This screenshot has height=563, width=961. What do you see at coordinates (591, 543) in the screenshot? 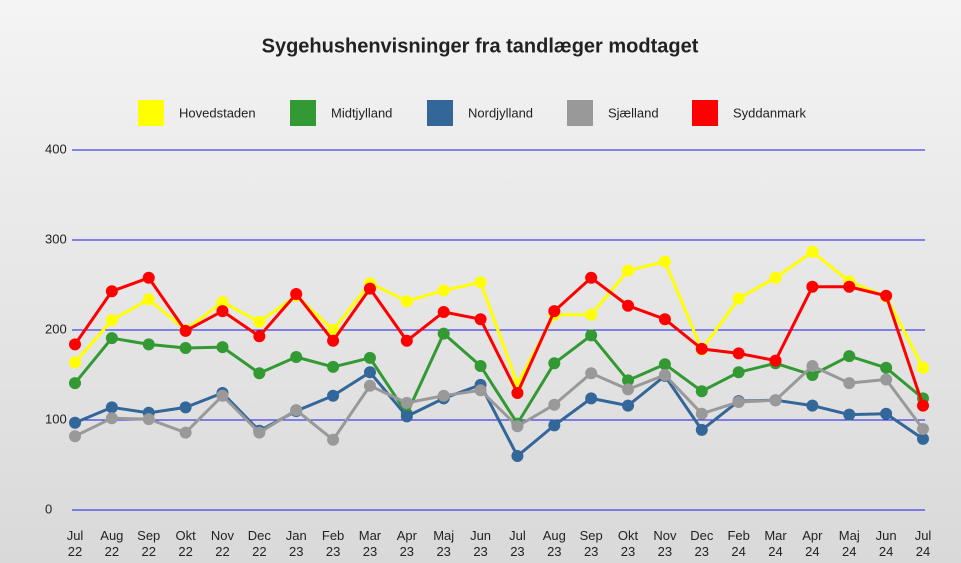
I see `x-tick-label: Sep 23` at bounding box center [591, 543].